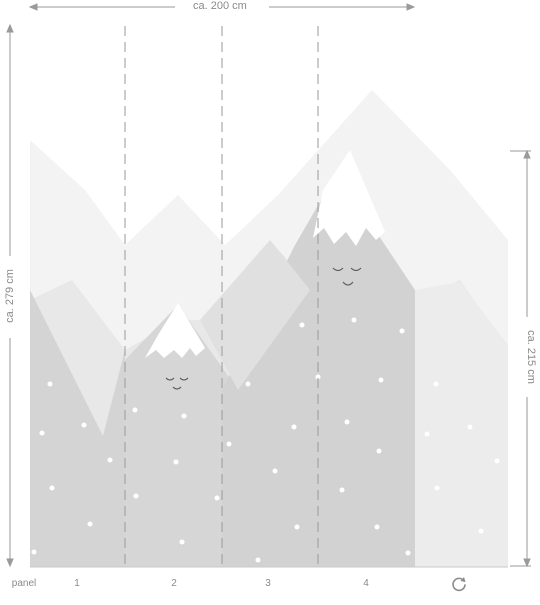  I want to click on big-mountain-face, so click(347, 276).